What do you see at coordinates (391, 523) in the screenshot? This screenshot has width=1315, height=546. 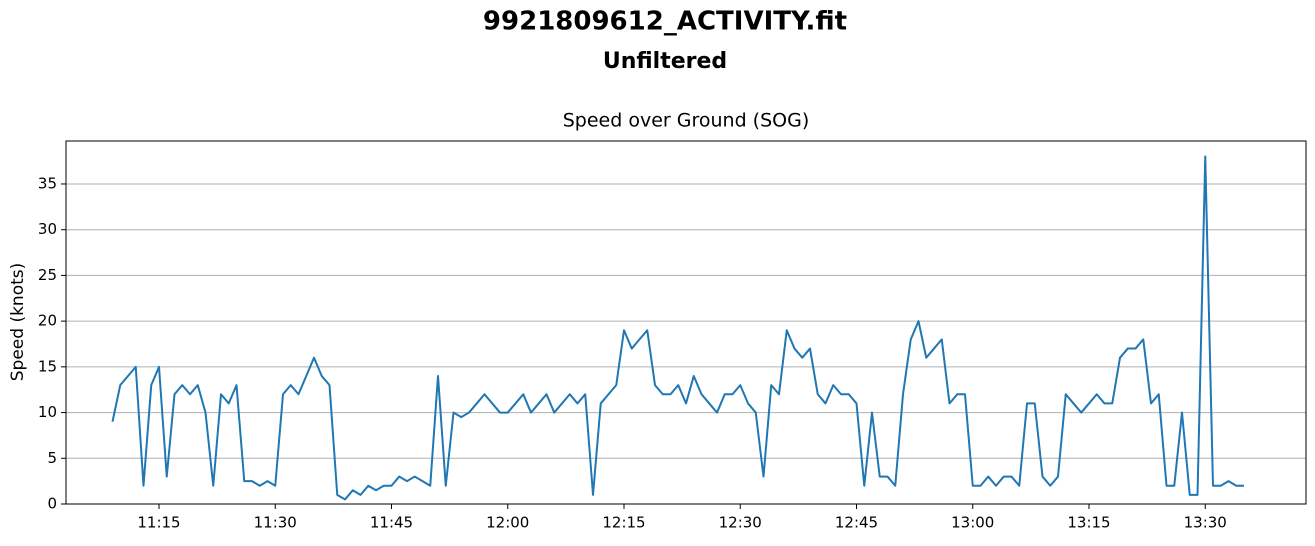 I see `x-tick-label: 11:45` at bounding box center [391, 523].